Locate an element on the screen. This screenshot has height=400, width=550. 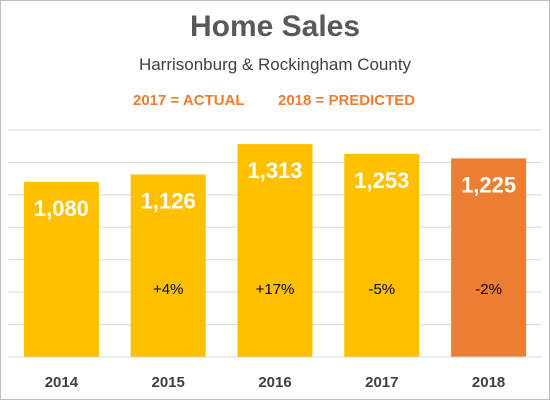
x-tick-2014: 2014 is located at coordinates (62, 382).